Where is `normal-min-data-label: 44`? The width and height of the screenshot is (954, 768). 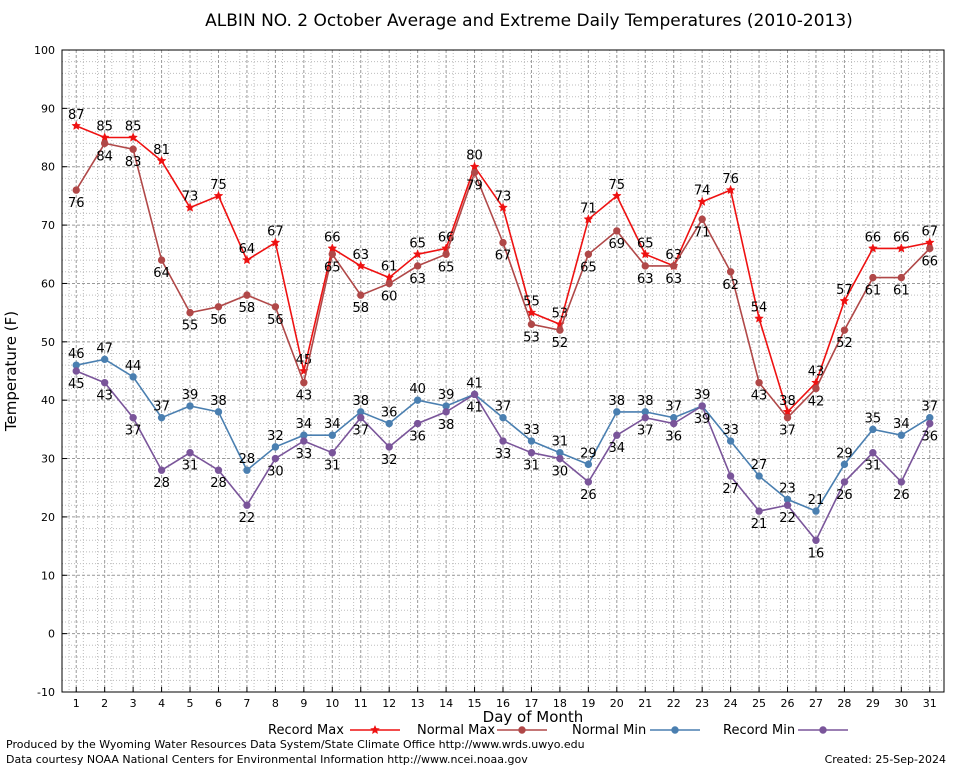 normal-min-data-label: 44 is located at coordinates (133, 366).